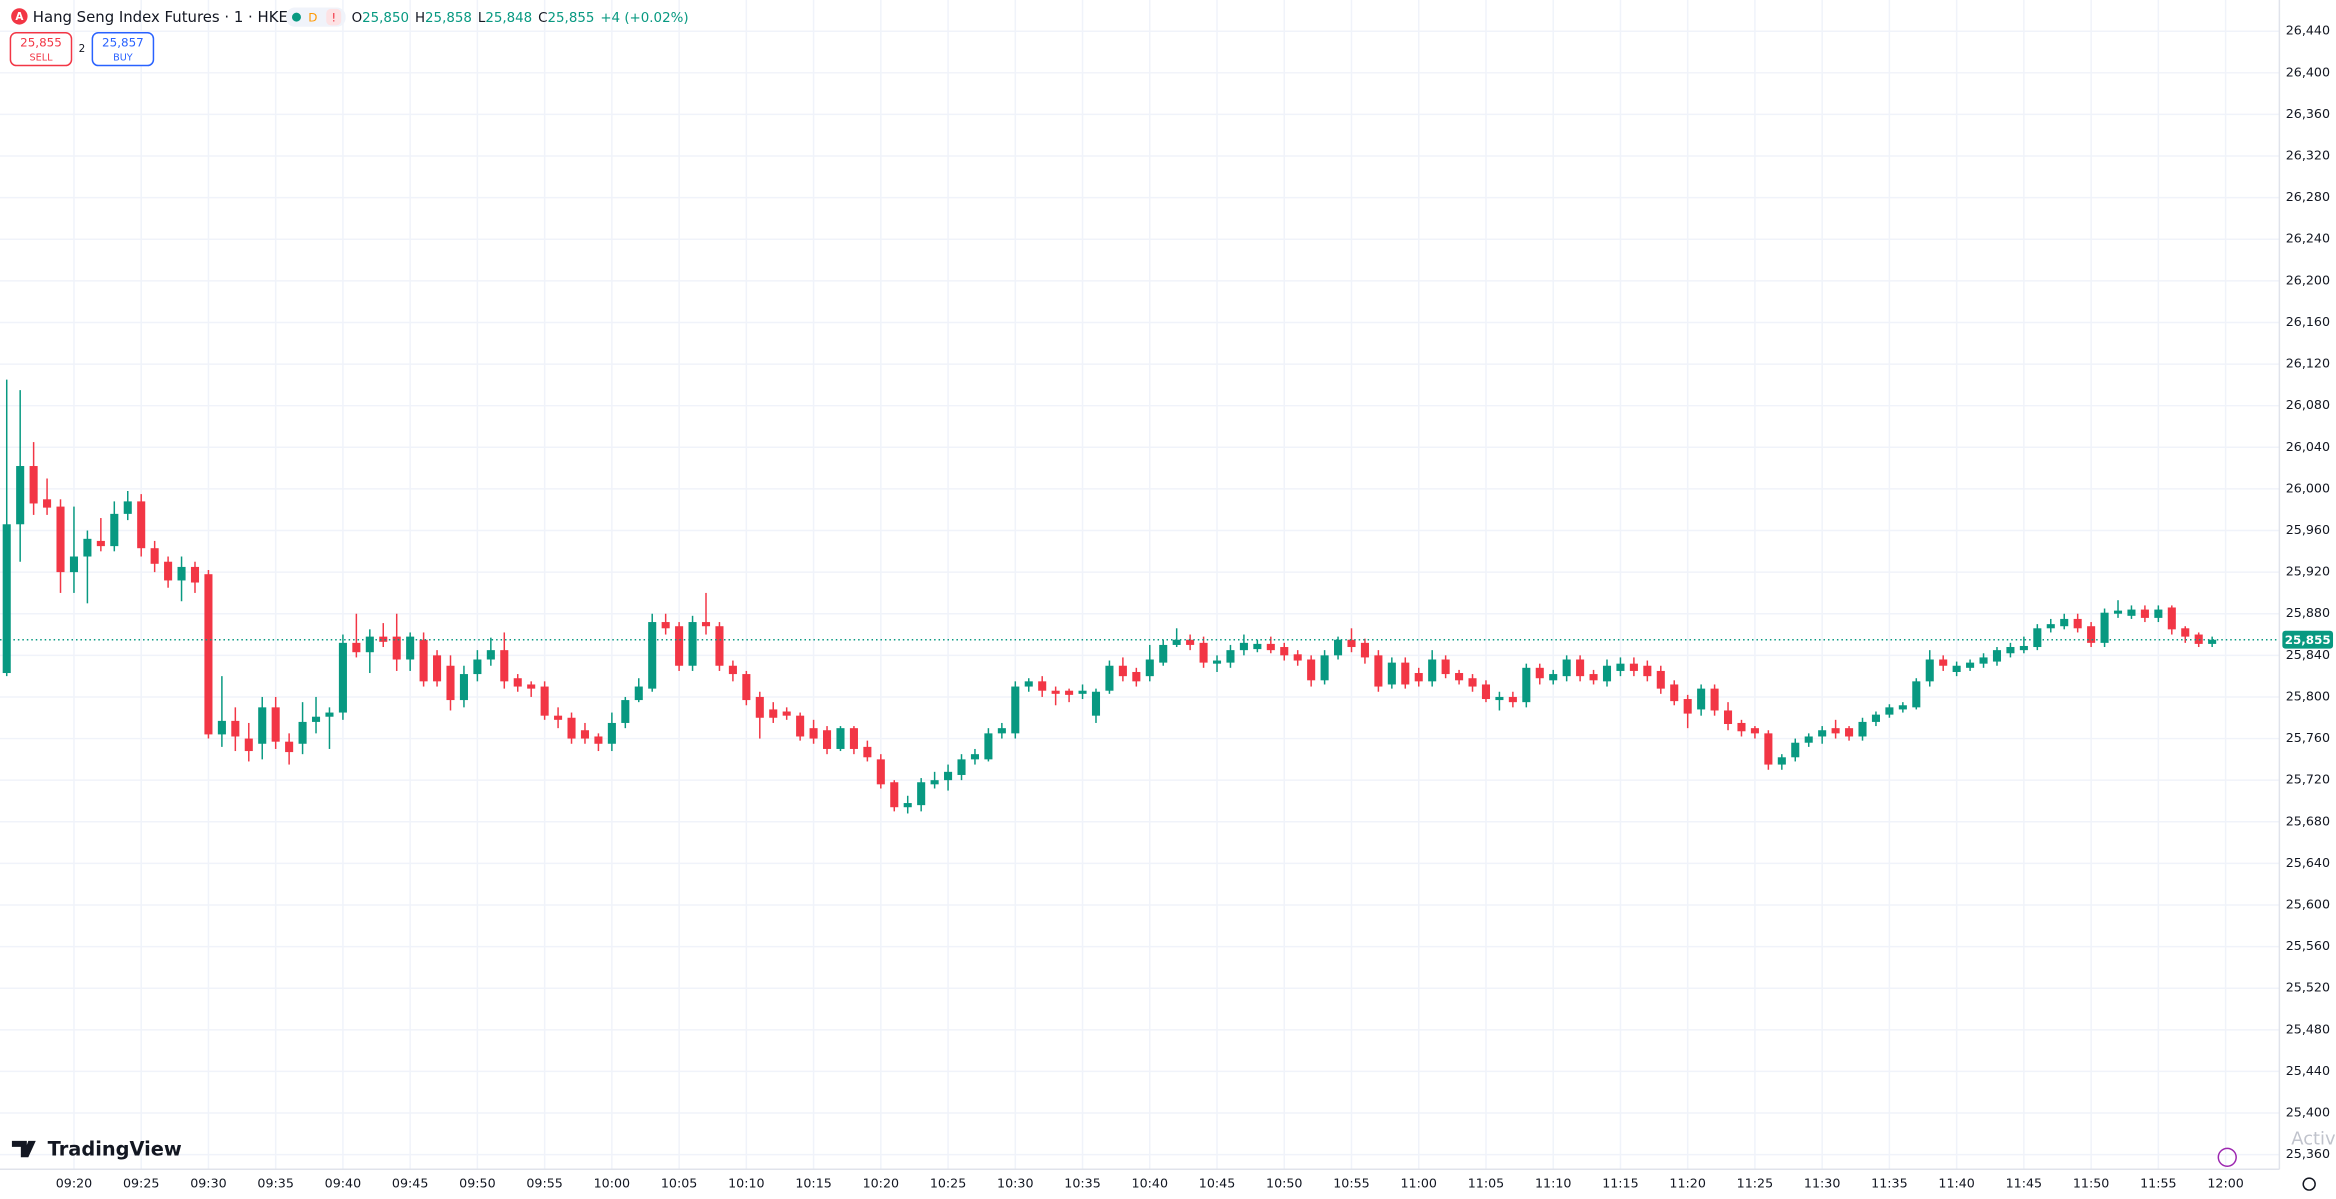  Describe the element at coordinates (2308, 487) in the screenshot. I see `y-tick-label: 26,000` at that location.